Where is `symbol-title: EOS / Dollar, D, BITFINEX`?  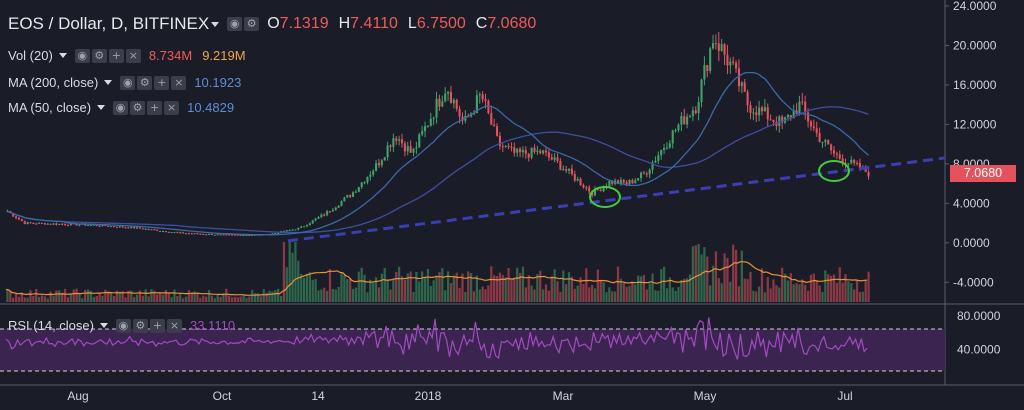
symbol-title: EOS / Dollar, D, BITFINEX is located at coordinates (109, 23).